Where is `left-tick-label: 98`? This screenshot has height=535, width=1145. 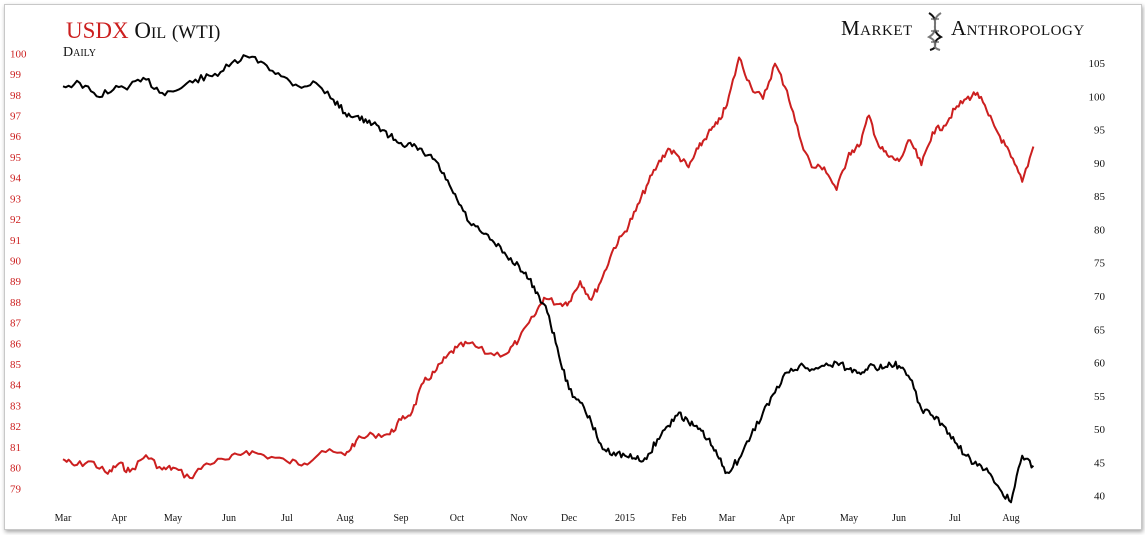
left-tick-label: 98 is located at coordinates (16, 96).